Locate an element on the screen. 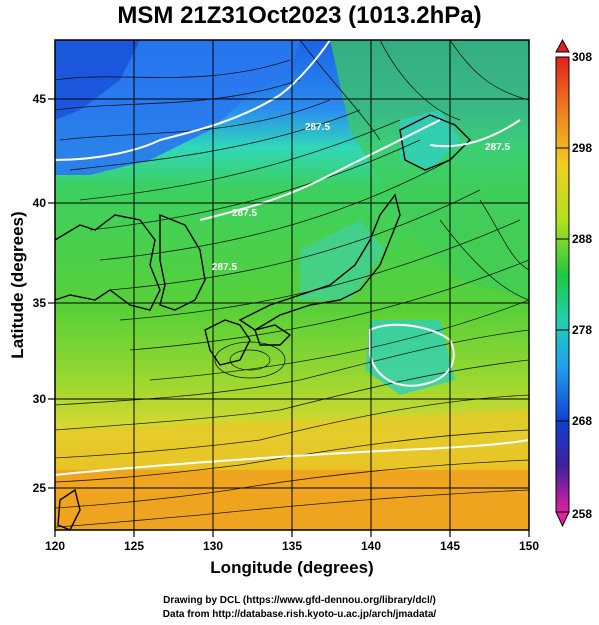 Image resolution: width=599 pixels, height=625 pixels. colorbar-tick-label: 268 is located at coordinates (582, 421).